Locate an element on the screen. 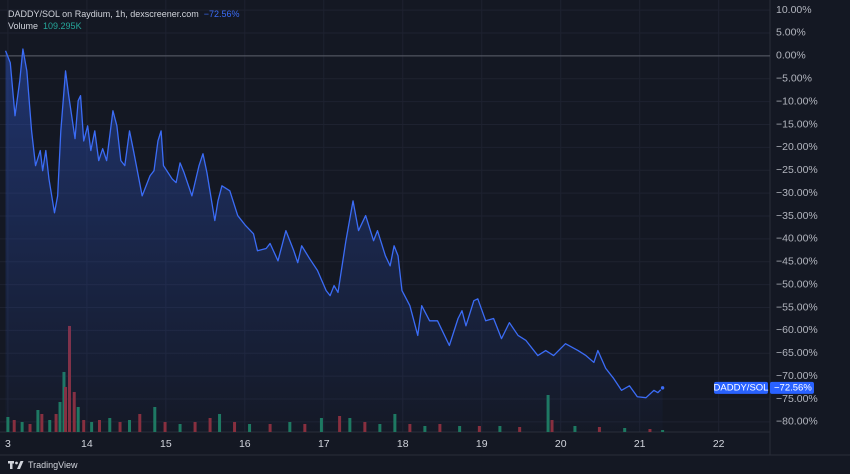  x-tick-label: 17 is located at coordinates (324, 444).